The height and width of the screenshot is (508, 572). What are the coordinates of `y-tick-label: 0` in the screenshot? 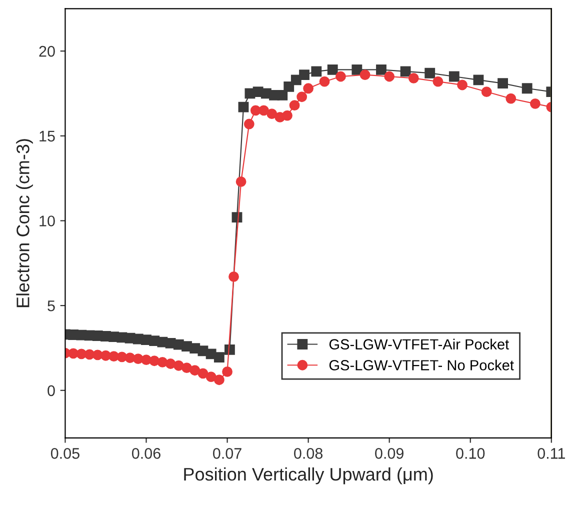 It's located at (51, 390).